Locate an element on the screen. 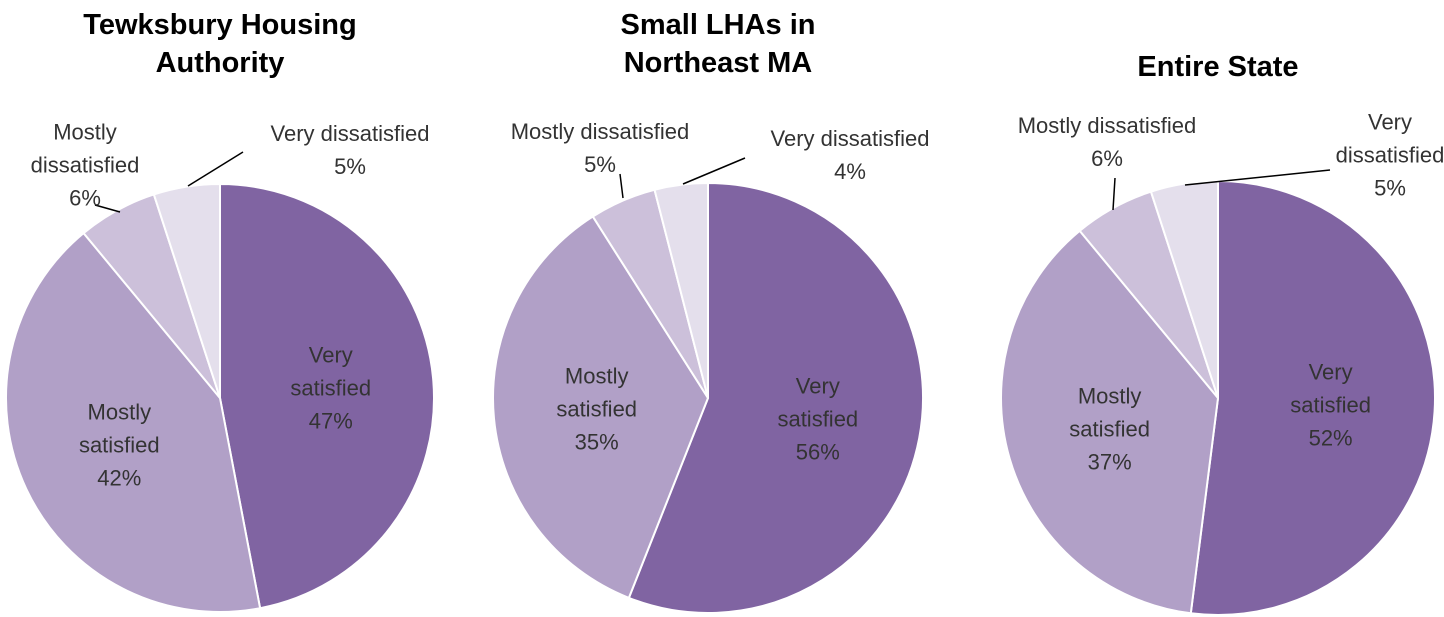 The height and width of the screenshot is (617, 1444). slice-label: Very dissatisfied 4% is located at coordinates (850, 155).